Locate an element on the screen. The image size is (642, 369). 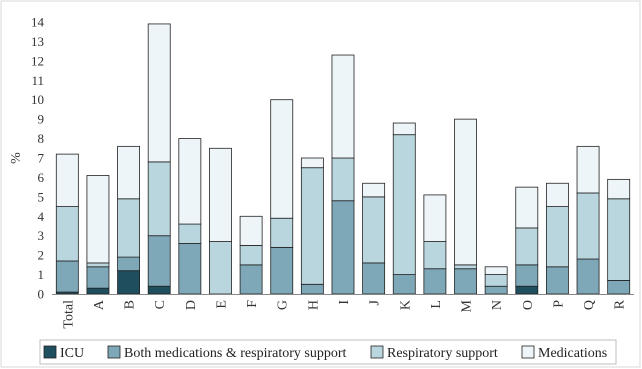
x-axis-labels: Total A B C D E F G H I J K L M N O P Q R is located at coordinates (344, 313).